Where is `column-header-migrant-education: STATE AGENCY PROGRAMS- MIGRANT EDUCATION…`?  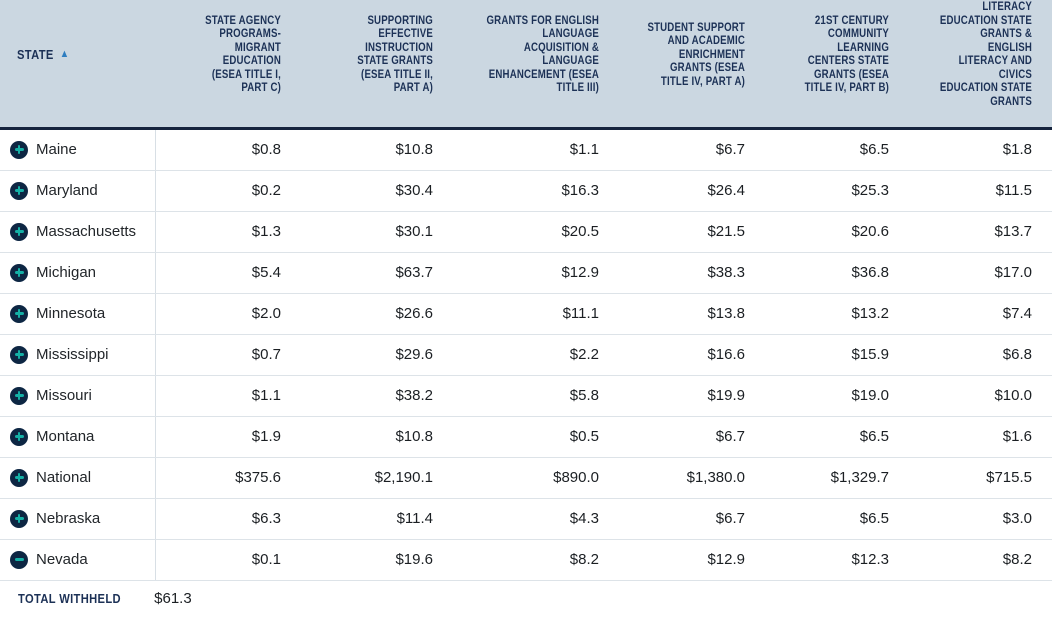 column-header-migrant-education: STATE AGENCY PROGRAMS- MIGRANT EDUCATION… is located at coordinates (228, 65).